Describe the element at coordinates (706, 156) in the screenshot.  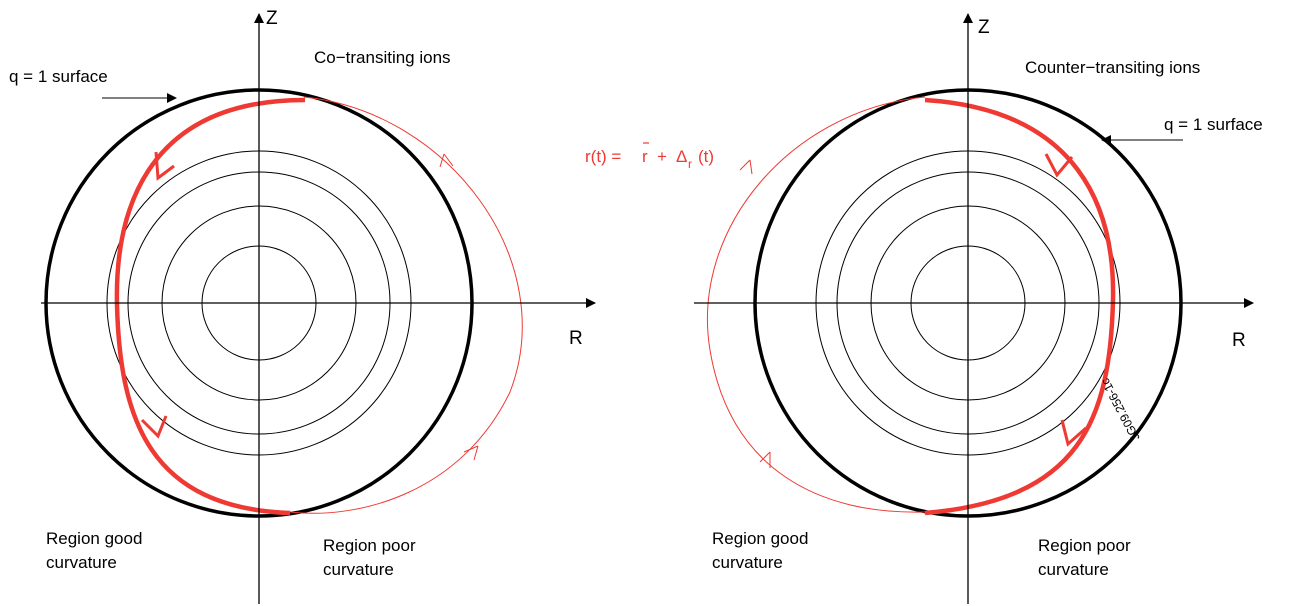
I see `equation-arg: (t)` at that location.